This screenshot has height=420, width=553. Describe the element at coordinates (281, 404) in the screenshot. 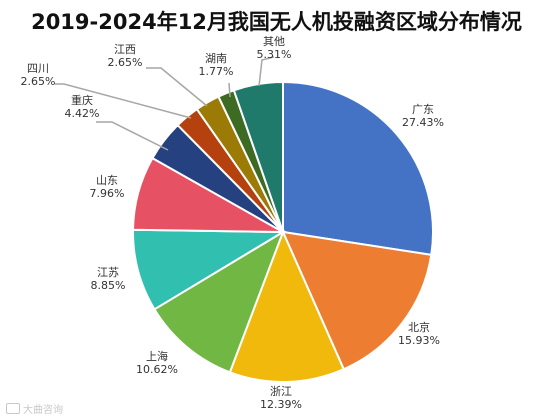

I see `slice-label-value: 12.39%` at that location.